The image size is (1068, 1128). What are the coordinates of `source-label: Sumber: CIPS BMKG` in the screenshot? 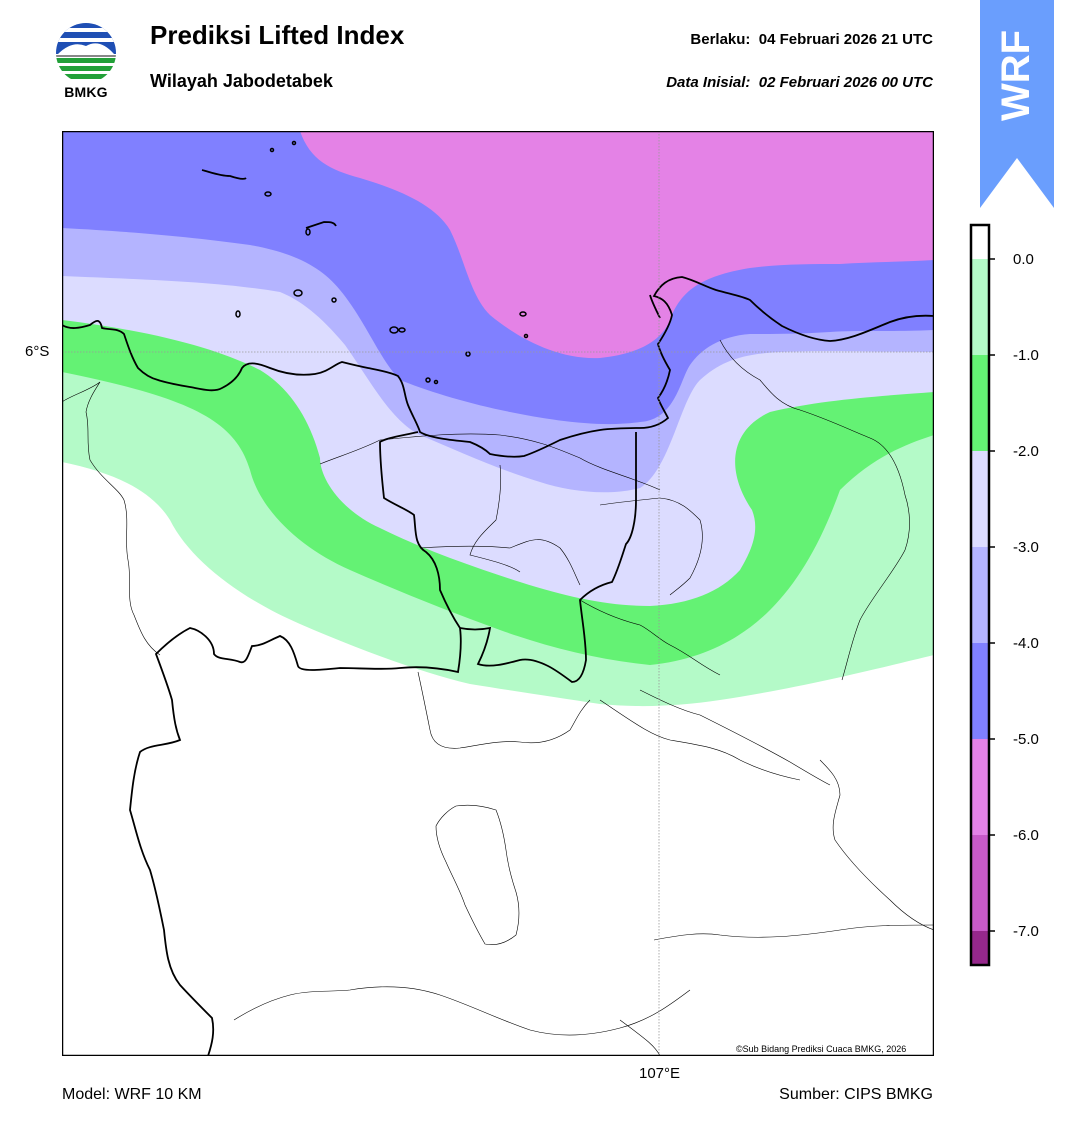 It's located at (856, 1094).